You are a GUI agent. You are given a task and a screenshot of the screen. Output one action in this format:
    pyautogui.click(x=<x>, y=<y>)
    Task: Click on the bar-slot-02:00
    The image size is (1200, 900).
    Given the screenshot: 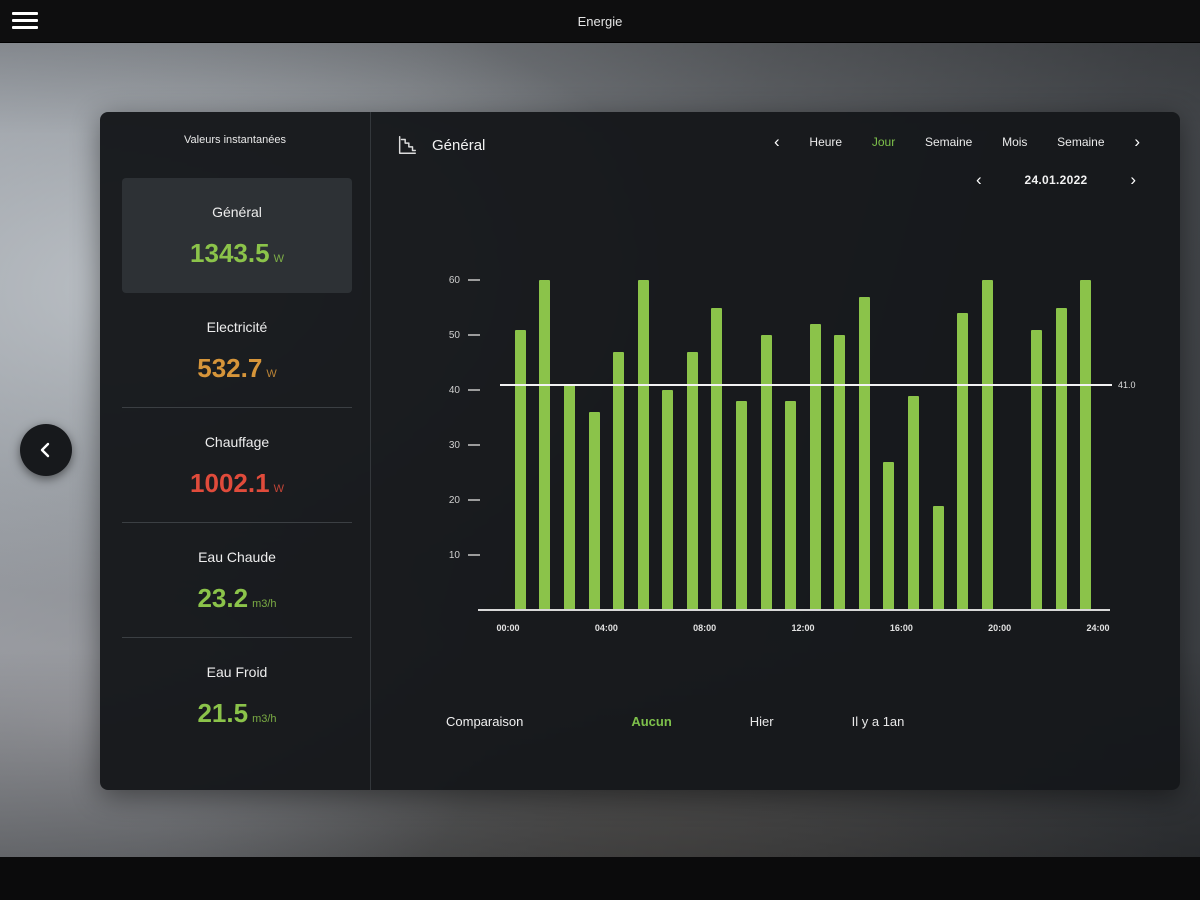 What is the action you would take?
    pyautogui.click(x=569, y=425)
    